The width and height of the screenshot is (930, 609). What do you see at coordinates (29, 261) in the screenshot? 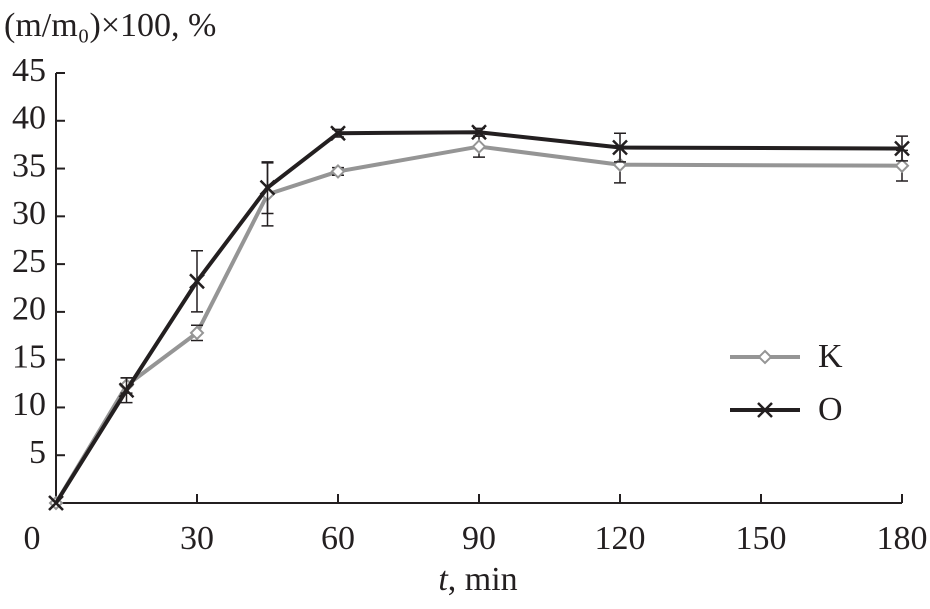
I see `y-tick-label: 25` at bounding box center [29, 261].